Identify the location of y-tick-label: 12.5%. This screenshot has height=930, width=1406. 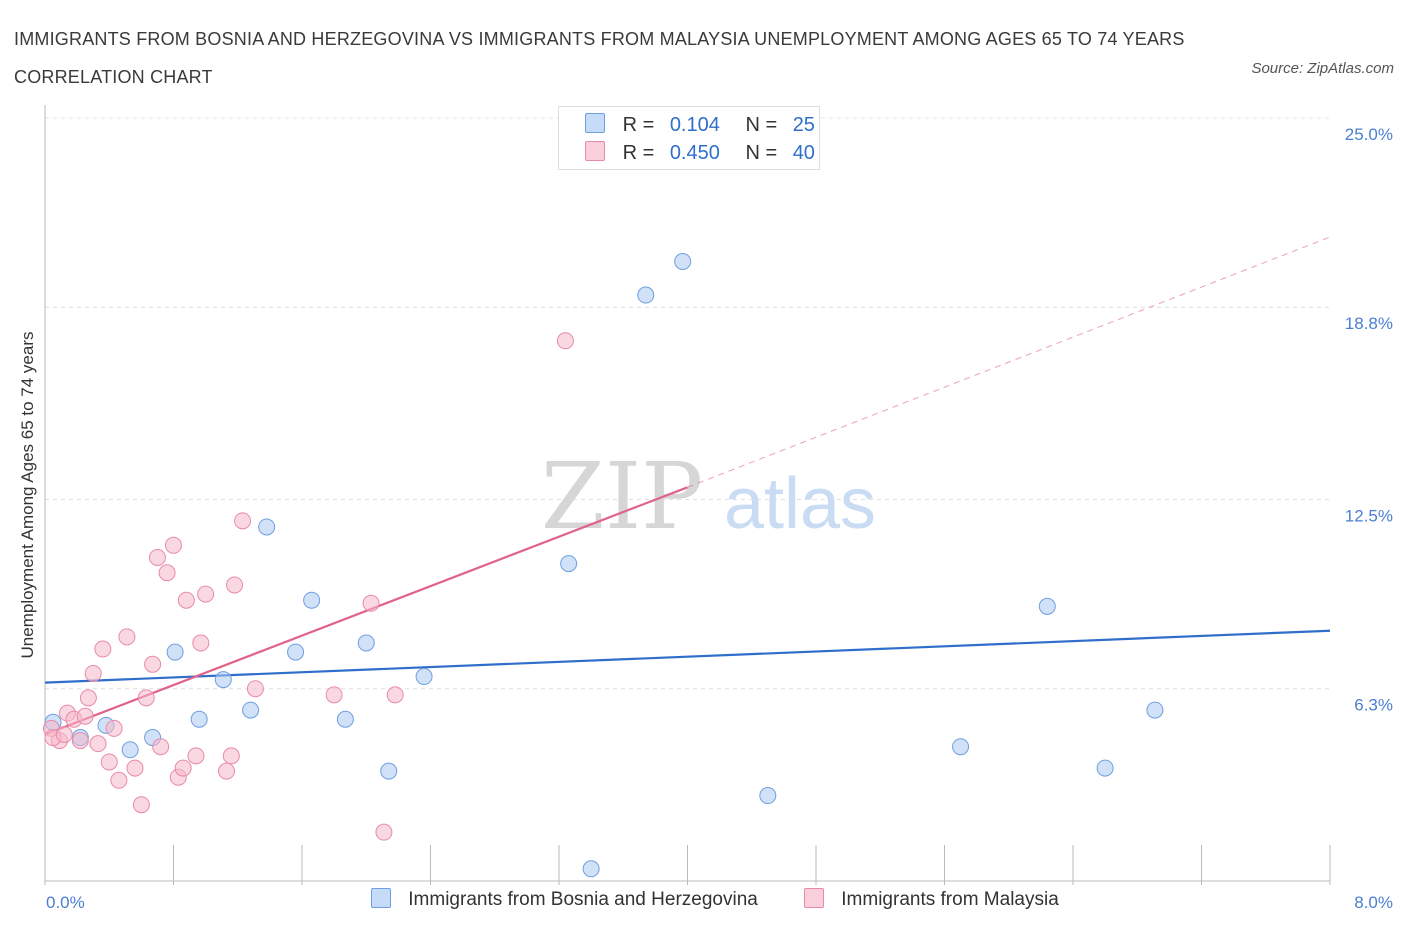
(1369, 516).